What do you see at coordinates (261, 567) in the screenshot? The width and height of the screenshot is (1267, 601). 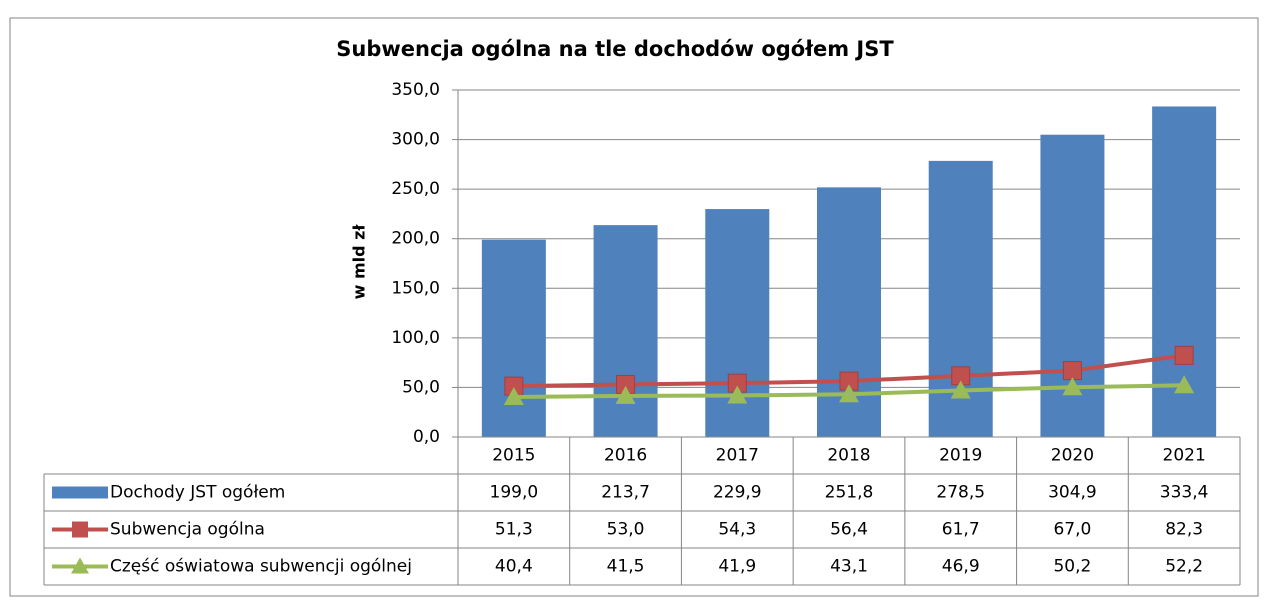 I see `legend-label: Część oświatowa subwencji ogólnej` at bounding box center [261, 567].